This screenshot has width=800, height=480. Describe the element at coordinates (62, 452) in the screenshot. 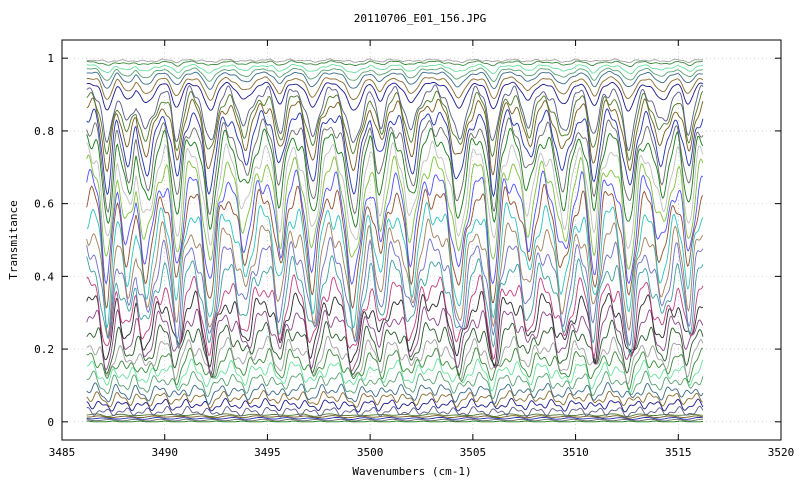

I see `x-tick-label: 3485` at that location.